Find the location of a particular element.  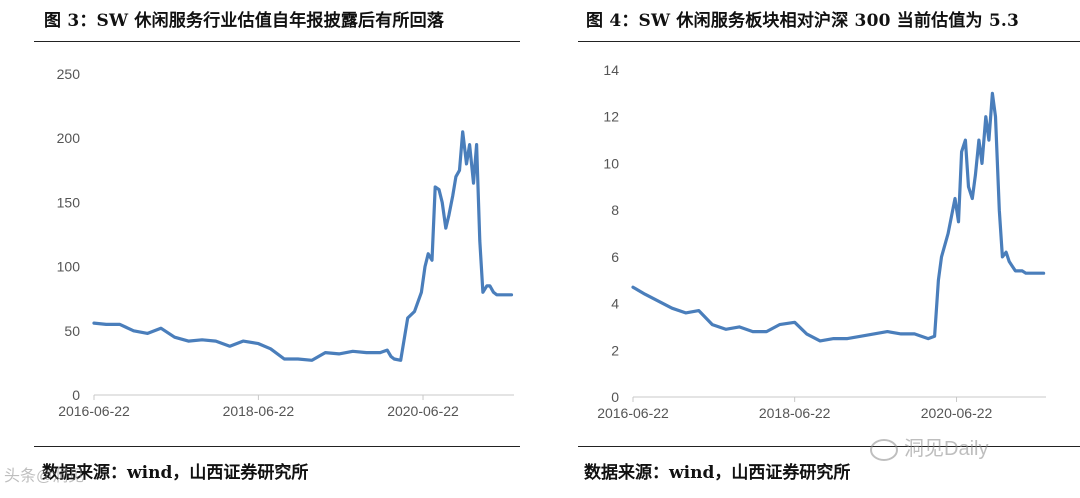

watermark-left-text: 头条@洞见 is located at coordinates (44, 476).